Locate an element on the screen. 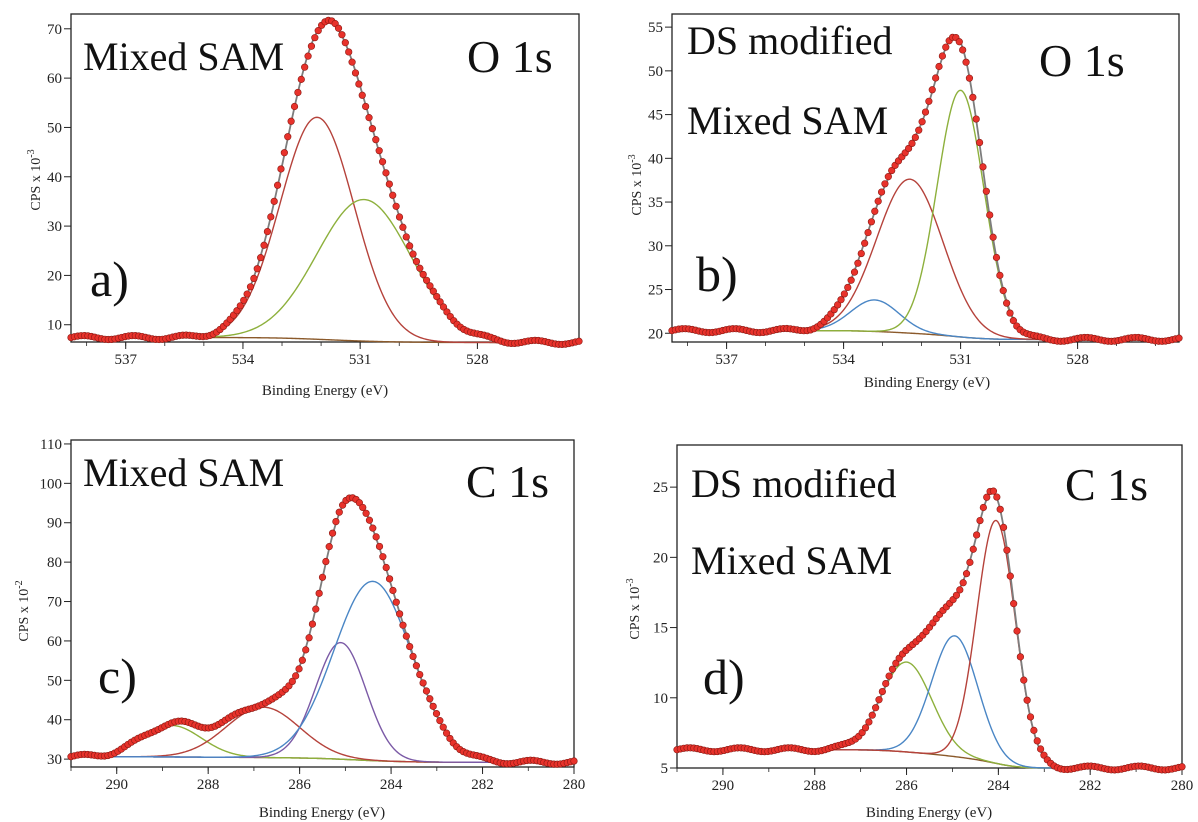  y-tick-label-c: 30 is located at coordinates (54, 760).